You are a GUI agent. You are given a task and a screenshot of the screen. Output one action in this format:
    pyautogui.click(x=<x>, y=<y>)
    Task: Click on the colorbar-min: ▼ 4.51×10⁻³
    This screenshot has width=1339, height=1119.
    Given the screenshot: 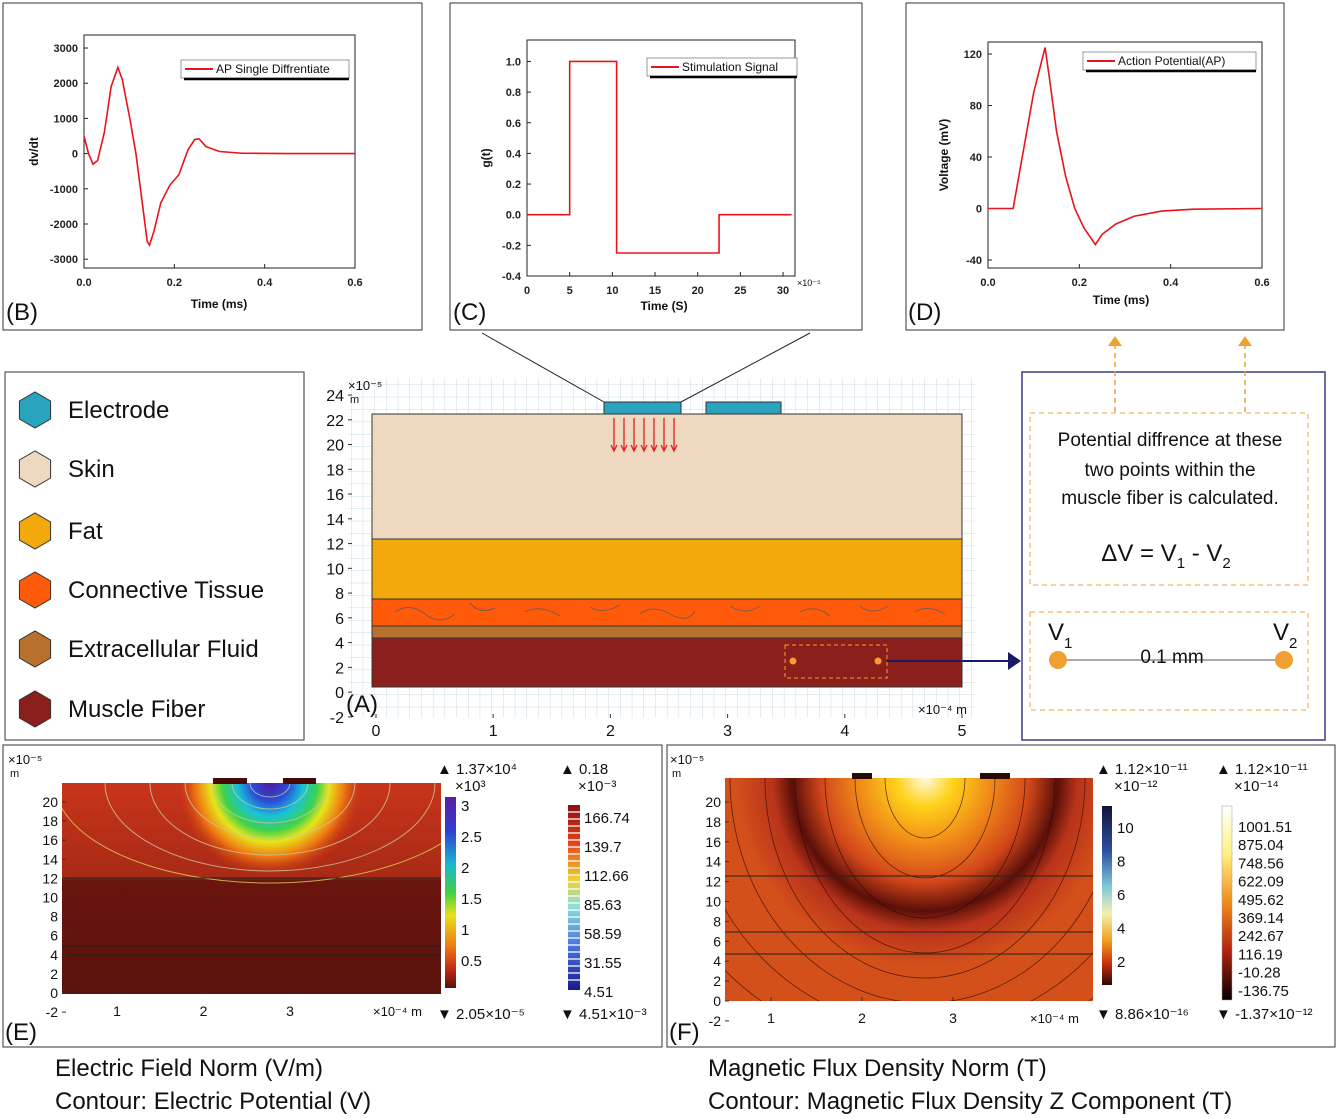 What is the action you would take?
    pyautogui.click(x=603, y=1014)
    